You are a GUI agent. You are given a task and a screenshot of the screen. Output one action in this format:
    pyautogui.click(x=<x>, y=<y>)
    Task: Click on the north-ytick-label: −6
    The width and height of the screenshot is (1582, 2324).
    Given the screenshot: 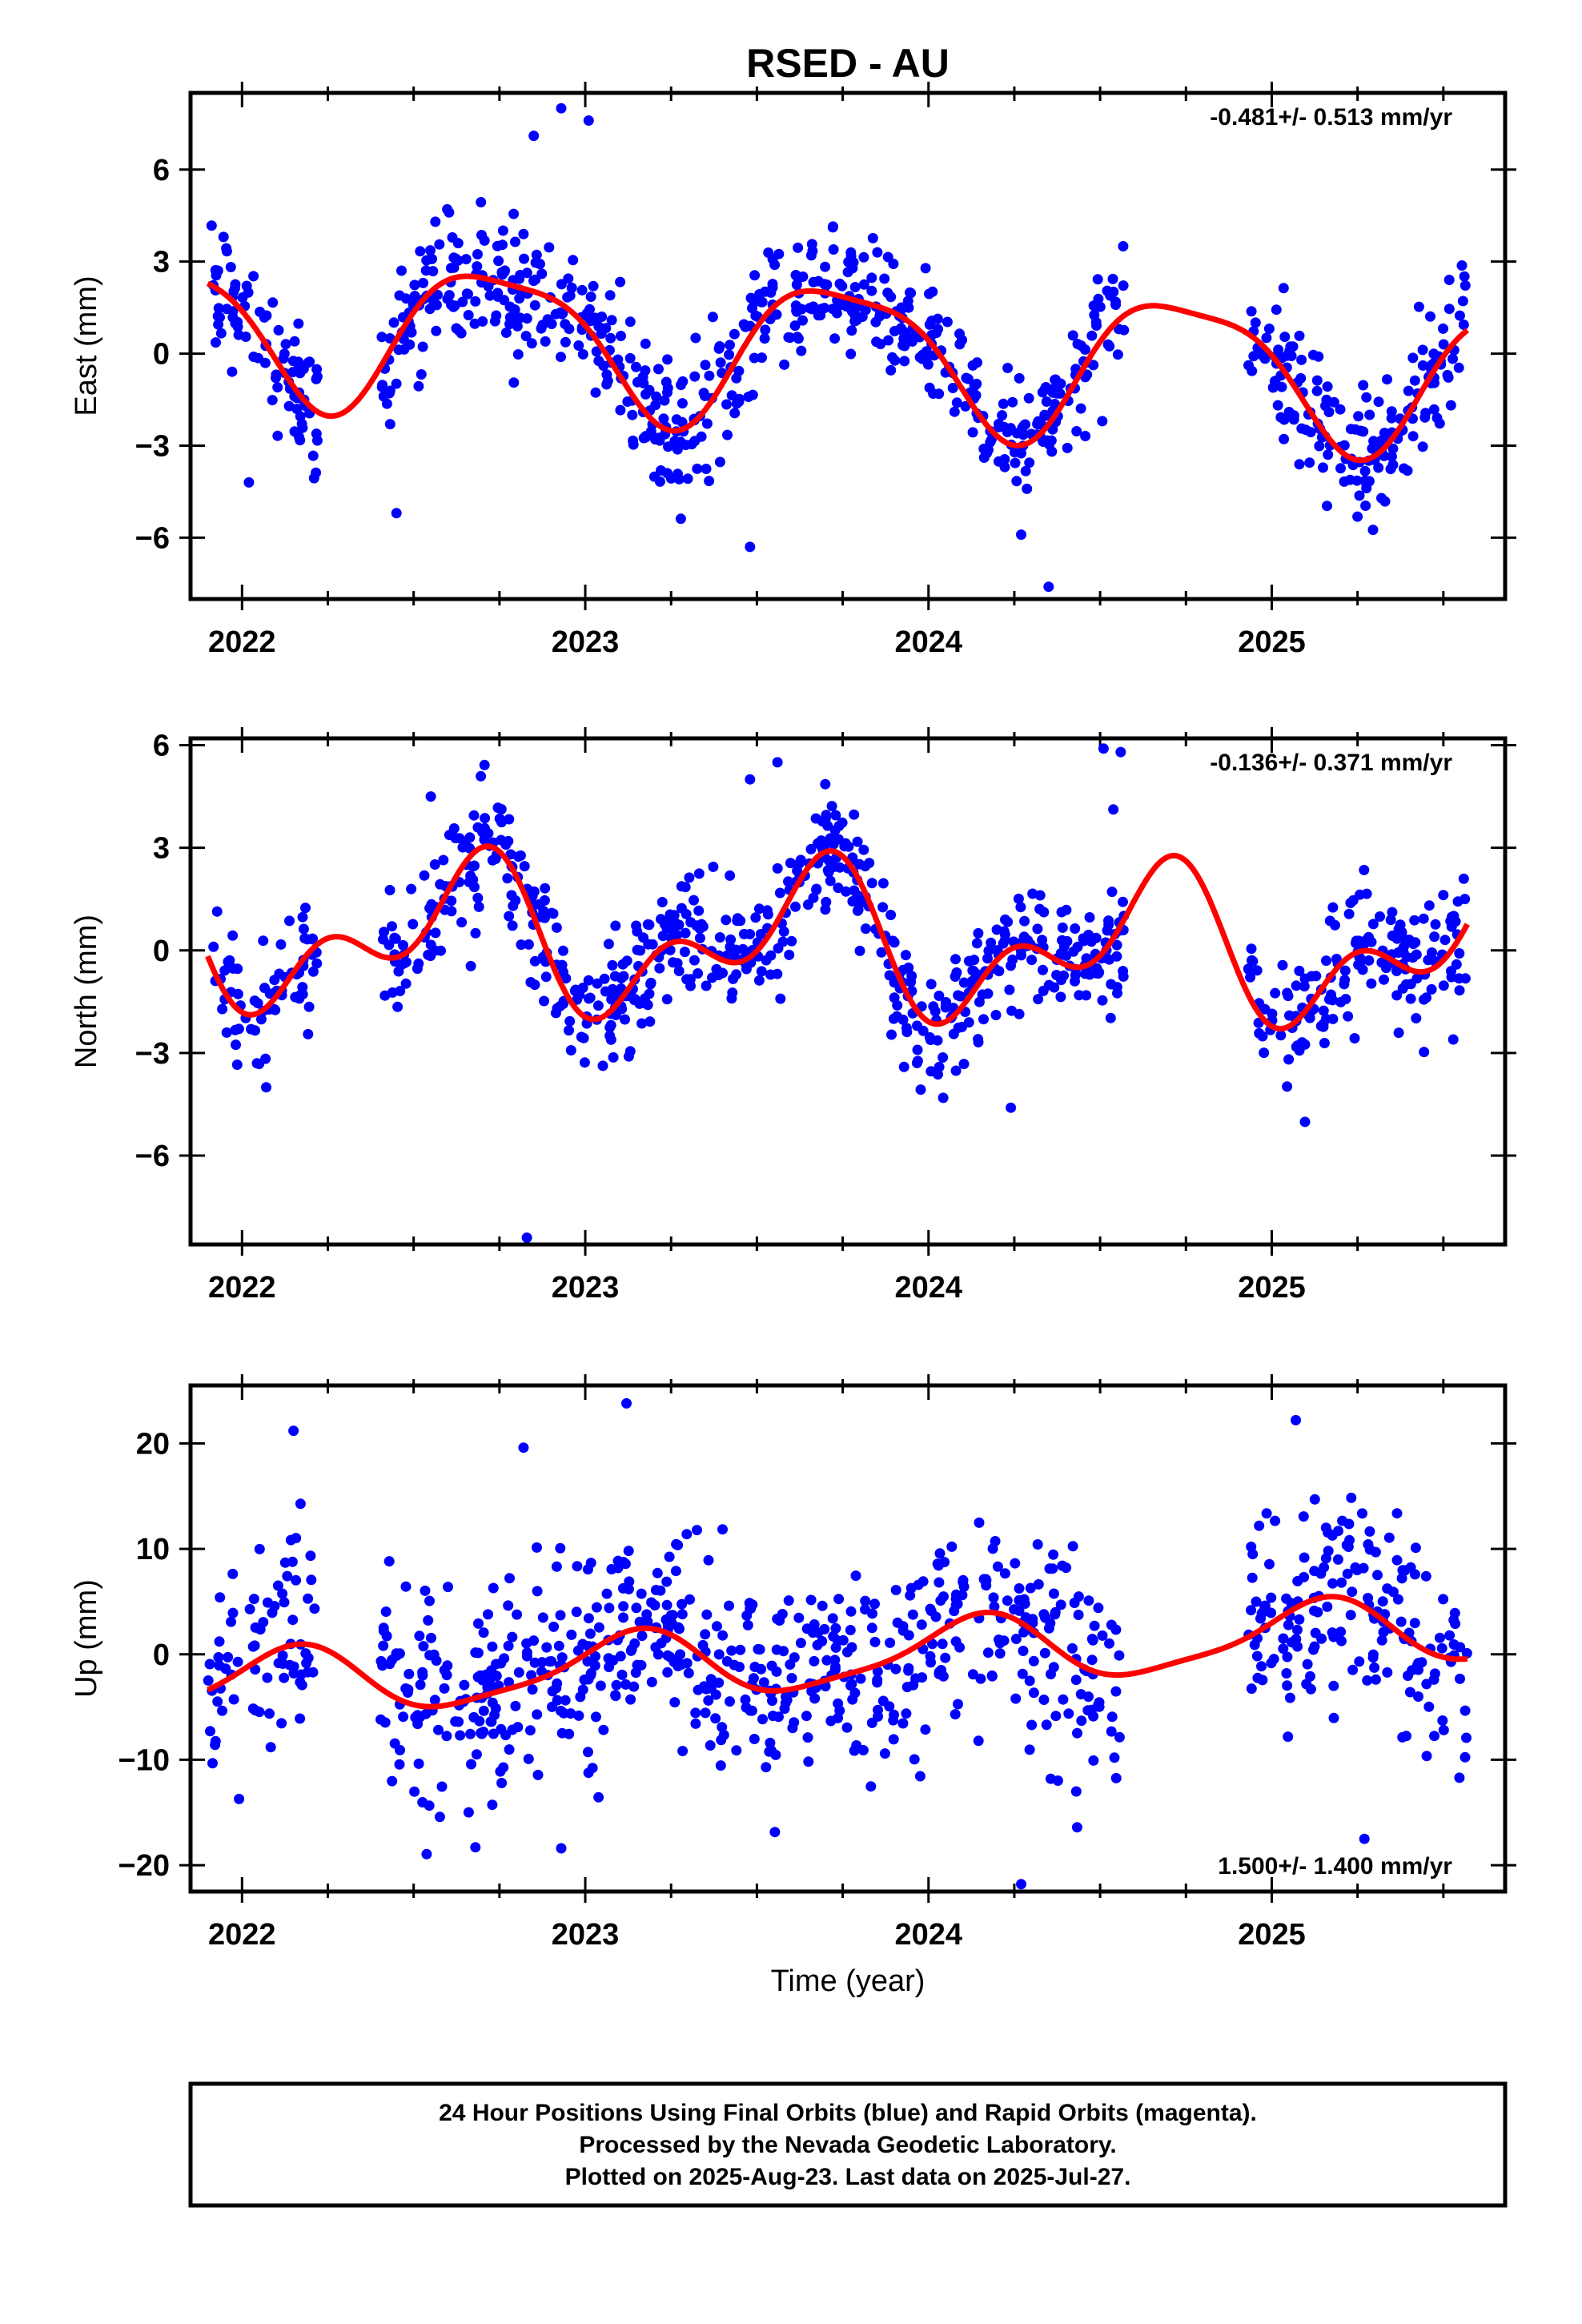 What is the action you would take?
    pyautogui.click(x=152, y=1156)
    